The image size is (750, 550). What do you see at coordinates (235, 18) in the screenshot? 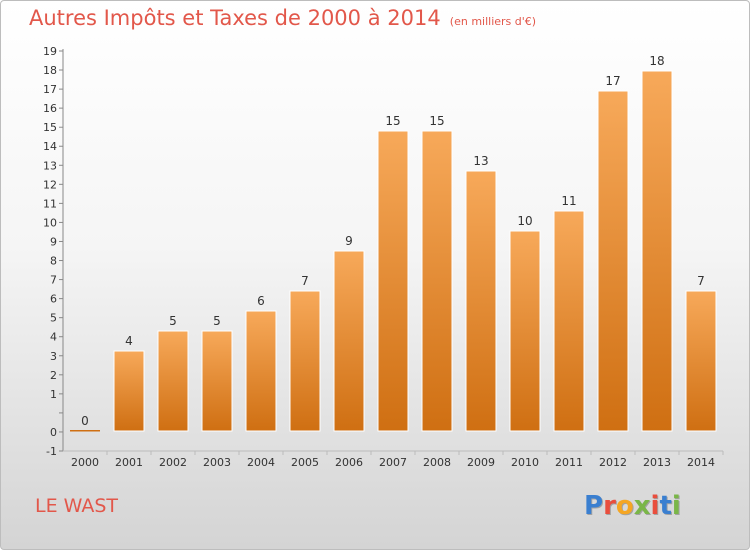
I see `chart-title: Autres Impôts et Taxes de 2000 à 2014` at bounding box center [235, 18].